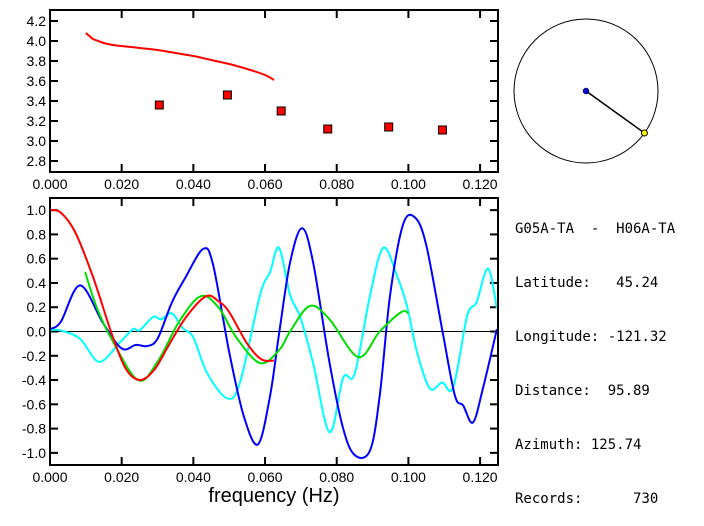  I want to click on y-tick-label: 4.0, so click(37, 41).